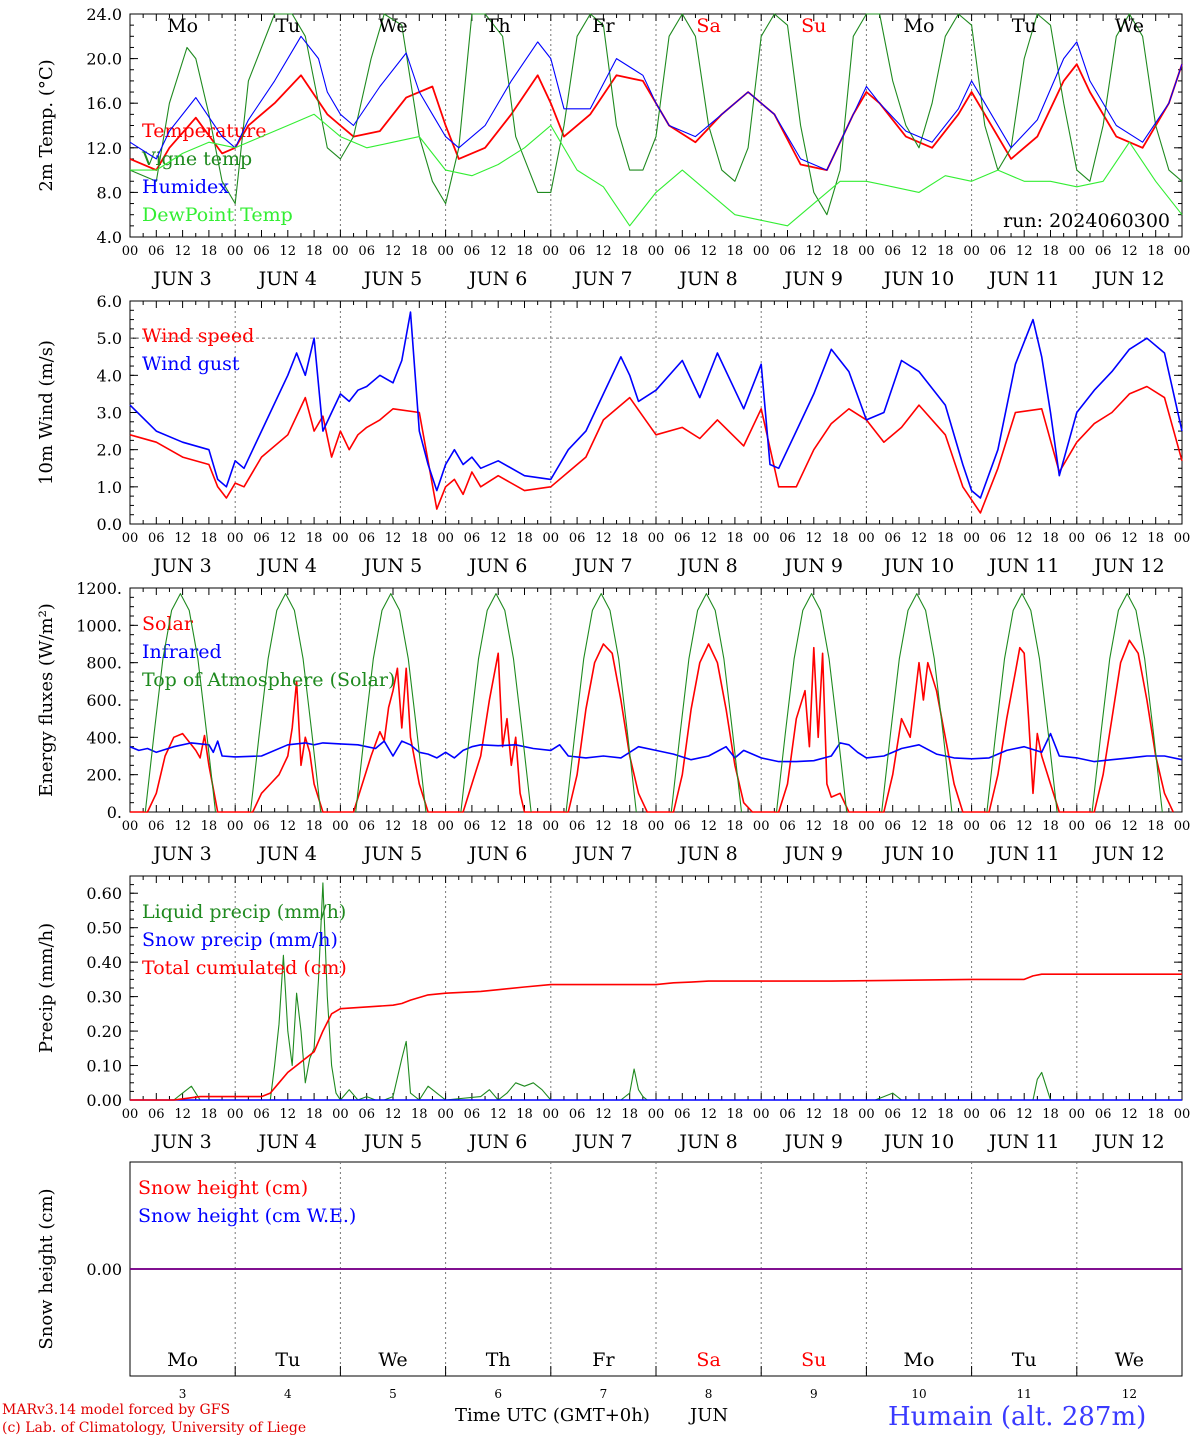 Image resolution: width=1194 pixels, height=1444 pixels. Describe the element at coordinates (104, 962) in the screenshot. I see `precip-y-tick-label: 0.40` at that location.